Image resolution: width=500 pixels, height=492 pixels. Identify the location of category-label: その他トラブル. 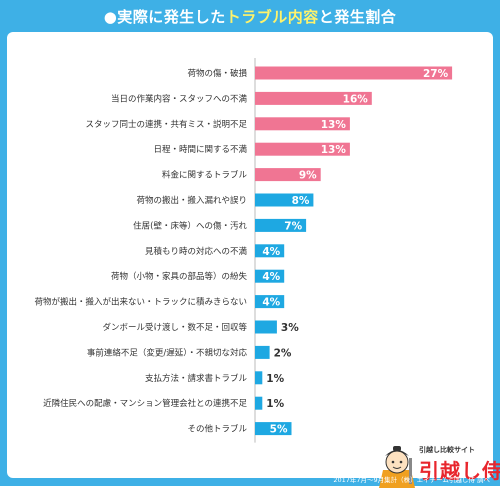
(217, 429).